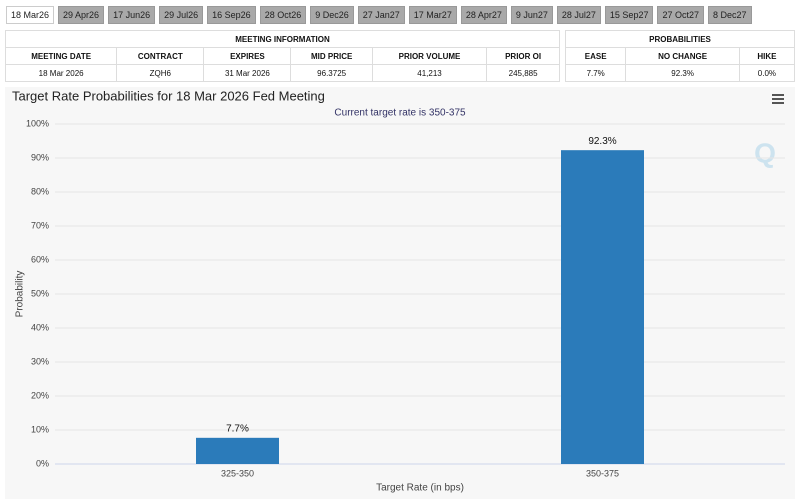 The height and width of the screenshot is (502, 800). What do you see at coordinates (30, 15) in the screenshot?
I see `tab: 18 Mar26` at bounding box center [30, 15].